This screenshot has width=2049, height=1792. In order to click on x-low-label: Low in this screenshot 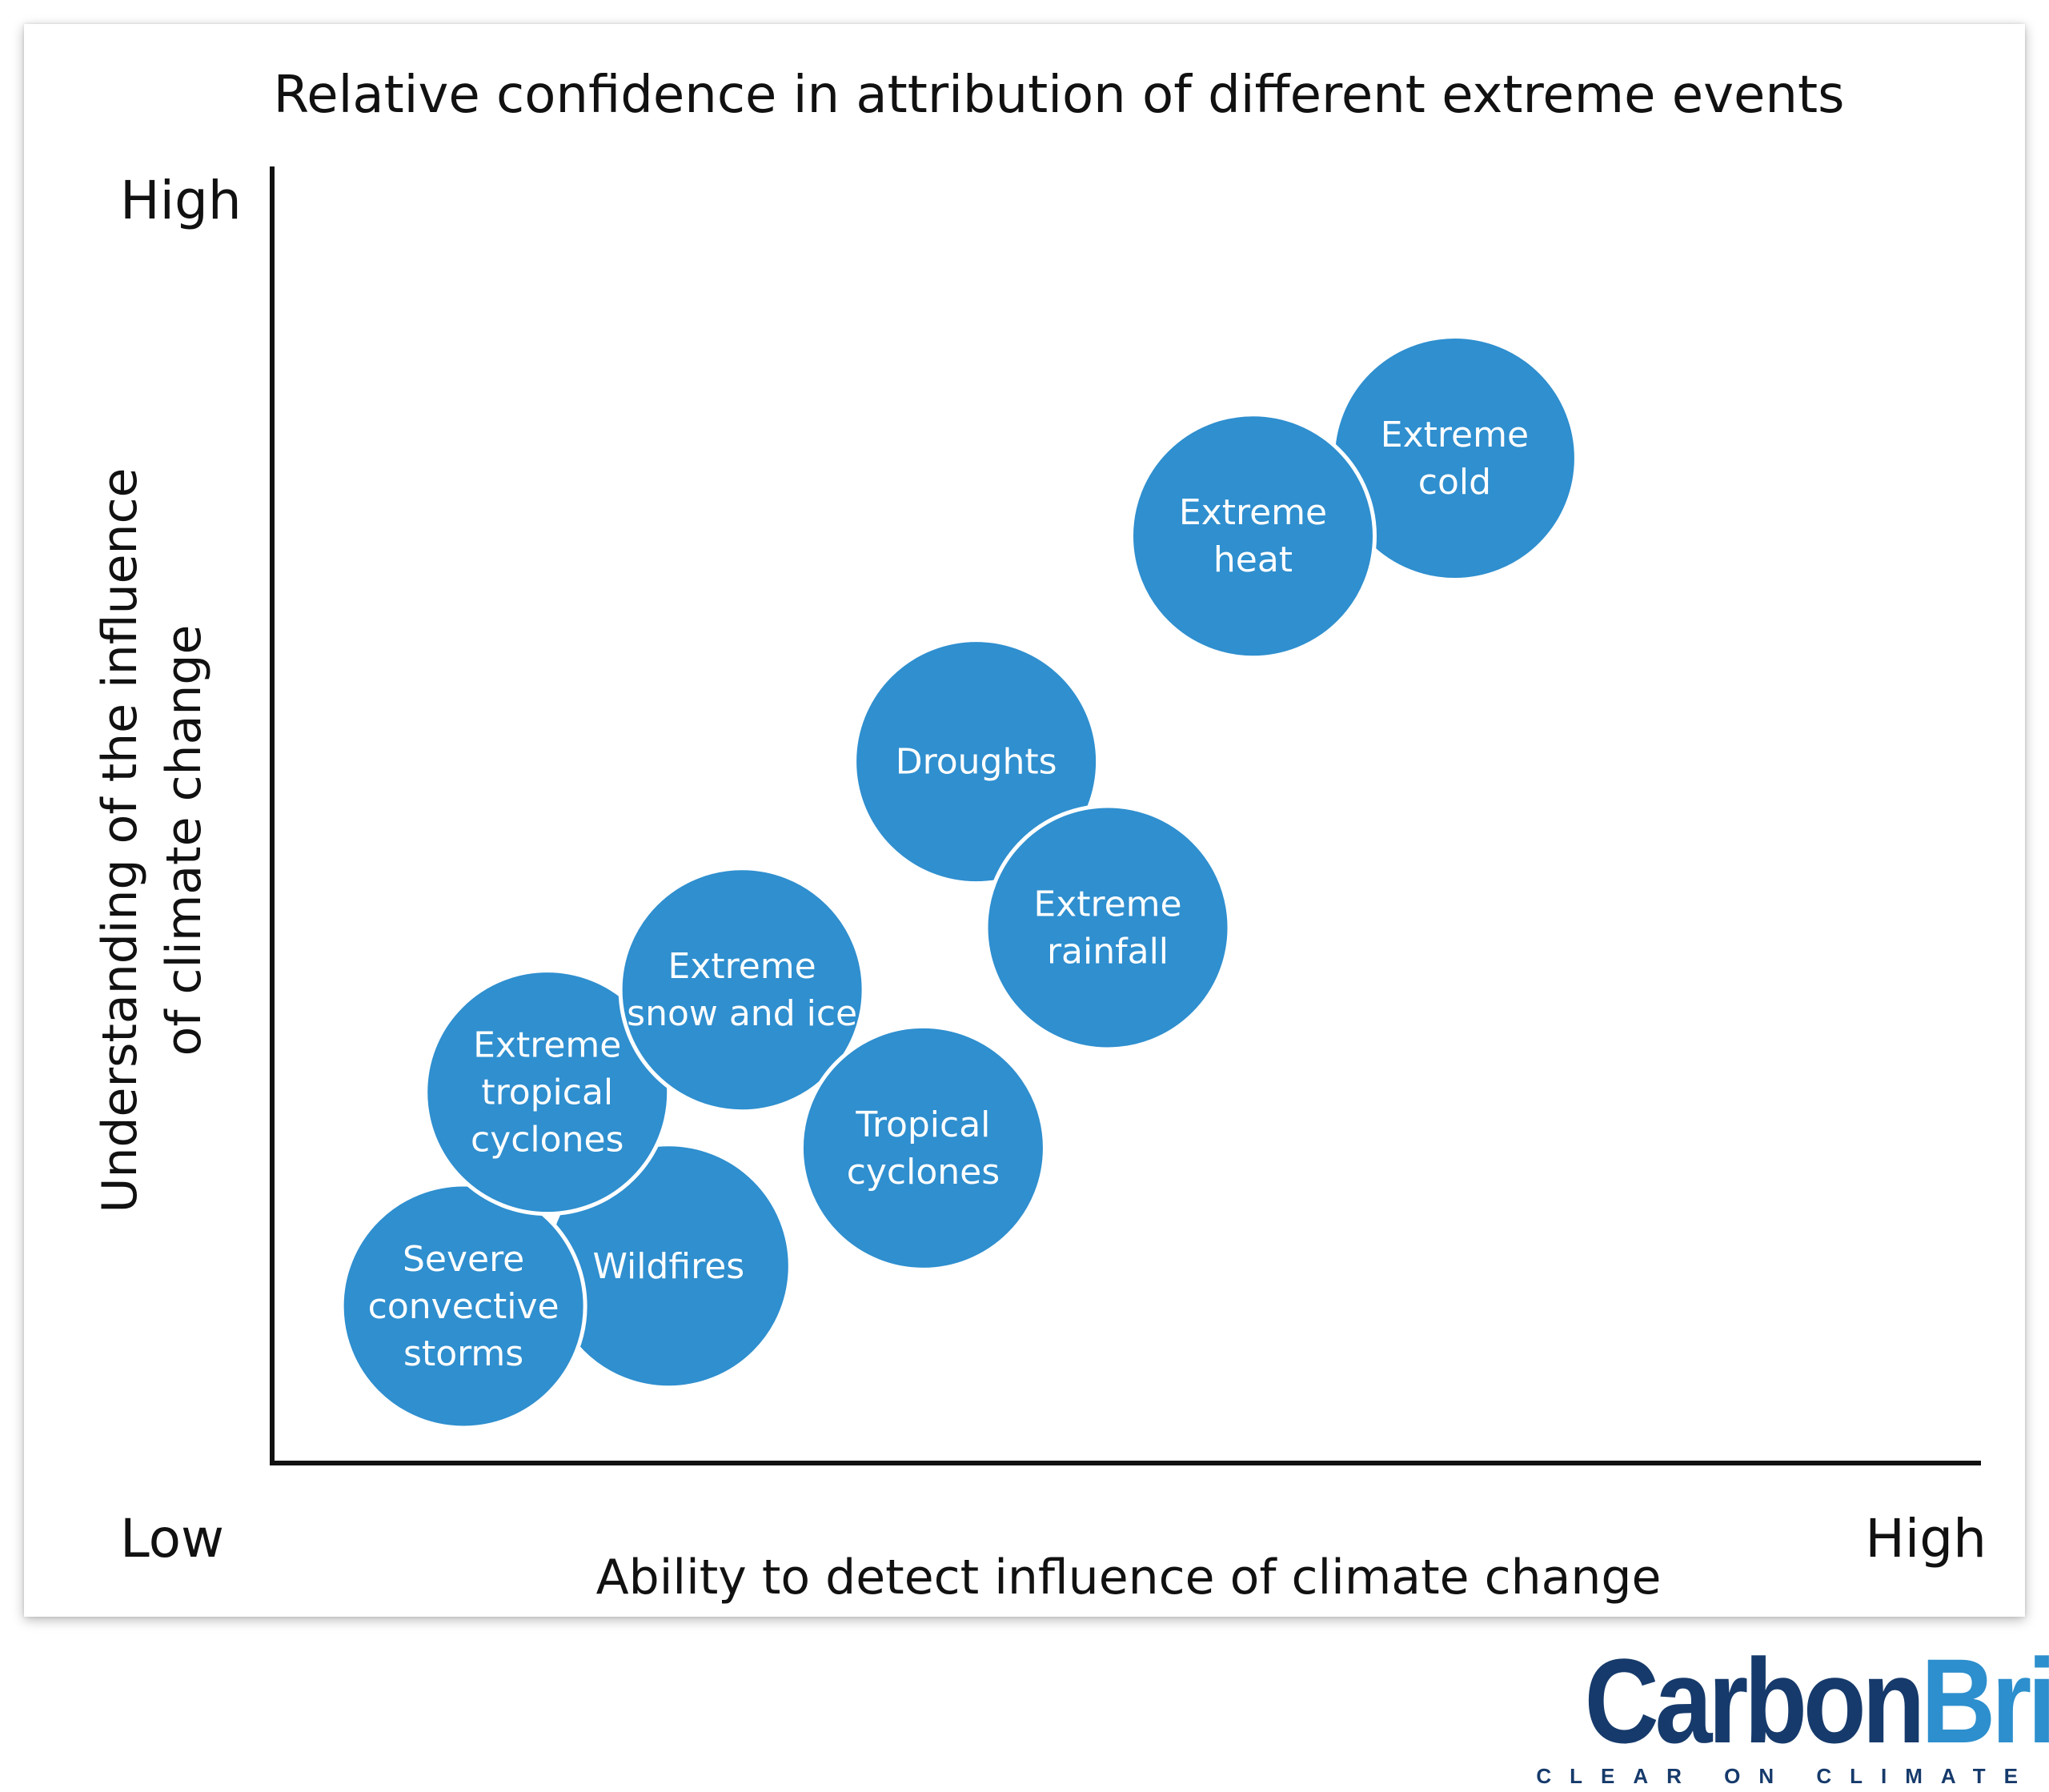, I will do `click(172, 1539)`.